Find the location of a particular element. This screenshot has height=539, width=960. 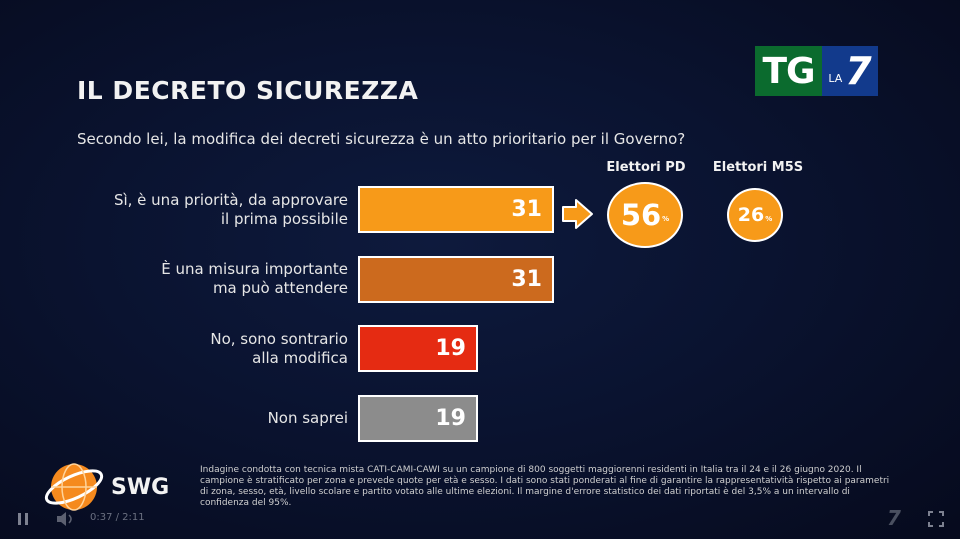

swg-logo-text: SWG is located at coordinates (140, 487).